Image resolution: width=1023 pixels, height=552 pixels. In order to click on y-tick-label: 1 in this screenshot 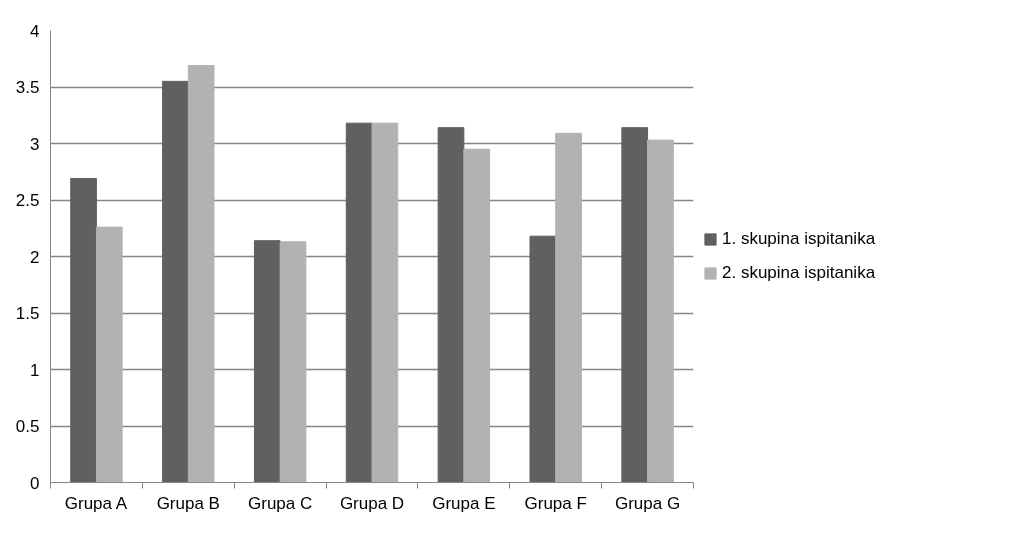, I will do `click(35, 370)`.